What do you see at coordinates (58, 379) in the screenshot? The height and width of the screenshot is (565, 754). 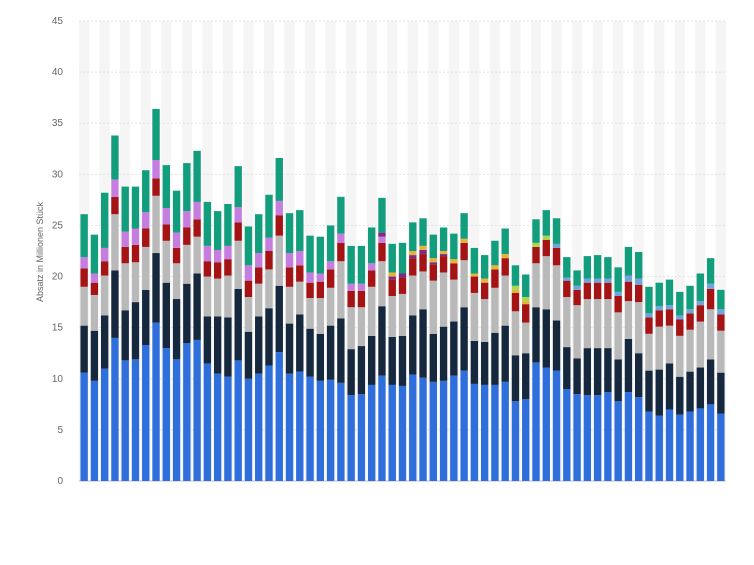 I see `y-tick-label: 10` at bounding box center [58, 379].